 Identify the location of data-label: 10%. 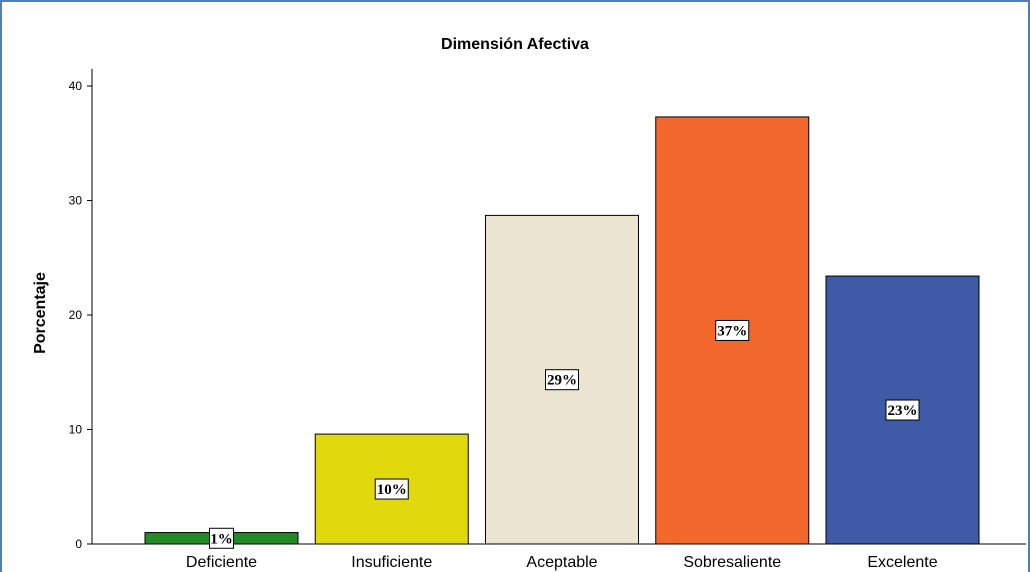
(392, 490).